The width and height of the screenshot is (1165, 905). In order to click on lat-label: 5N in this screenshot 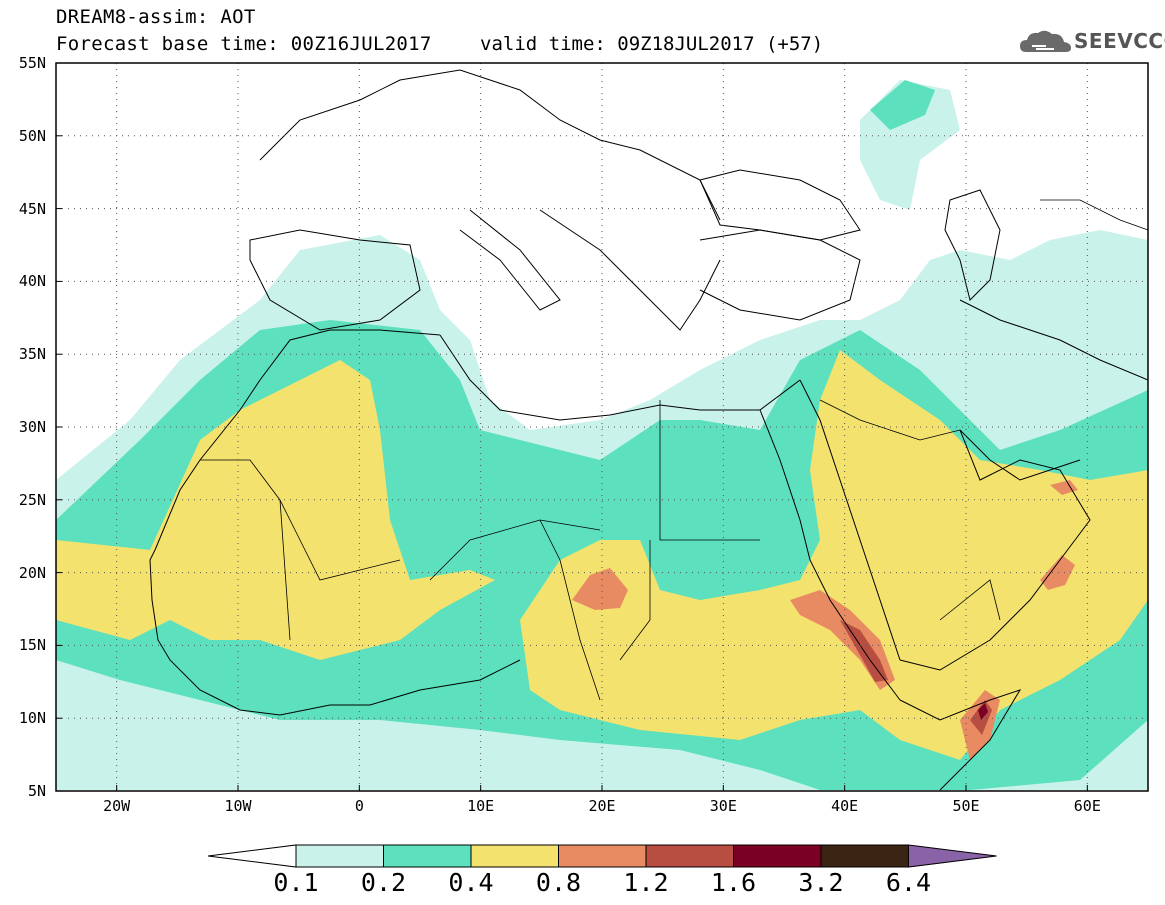, I will do `click(36, 791)`.